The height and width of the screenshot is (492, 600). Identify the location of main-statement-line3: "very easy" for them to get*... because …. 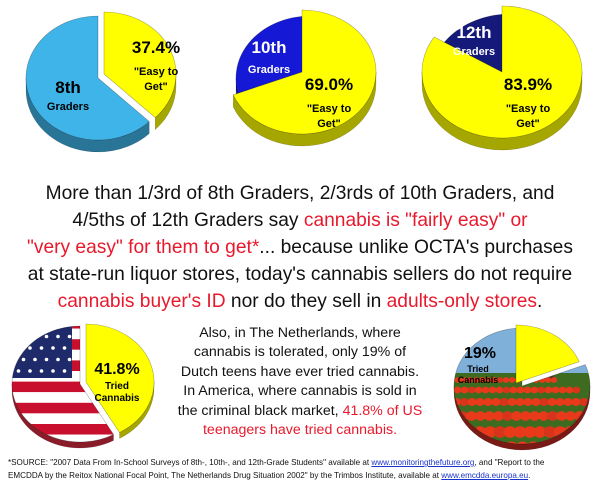
(300, 247).